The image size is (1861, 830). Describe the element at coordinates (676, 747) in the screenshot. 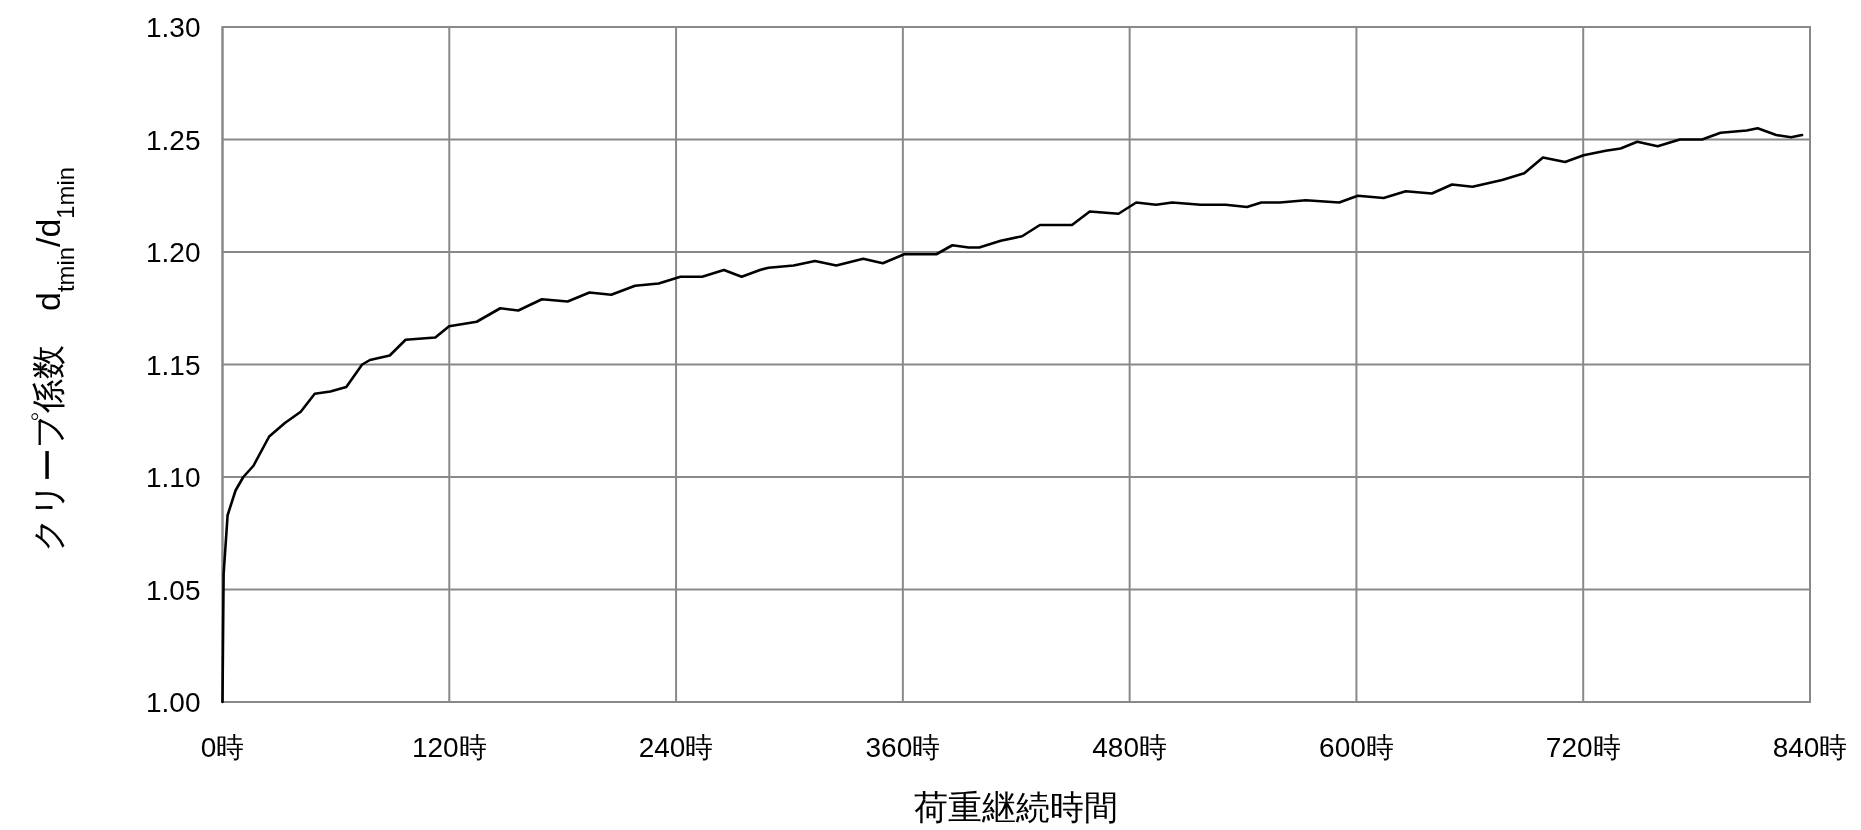

I see `x-tick-label: 240時` at that location.